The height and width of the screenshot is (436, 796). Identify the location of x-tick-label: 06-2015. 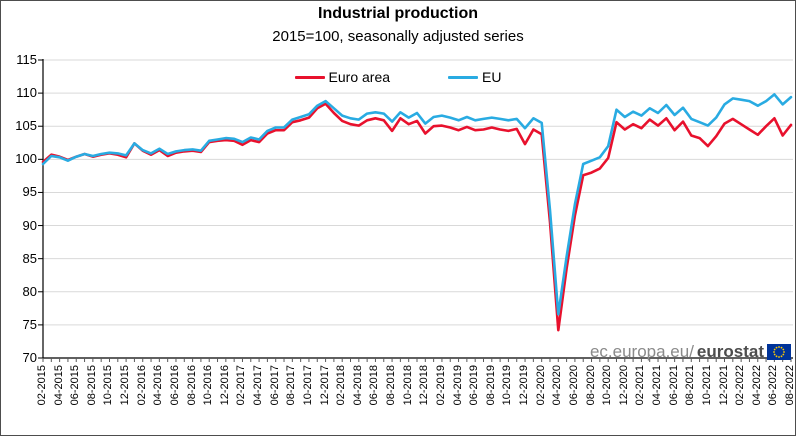
(75, 385).